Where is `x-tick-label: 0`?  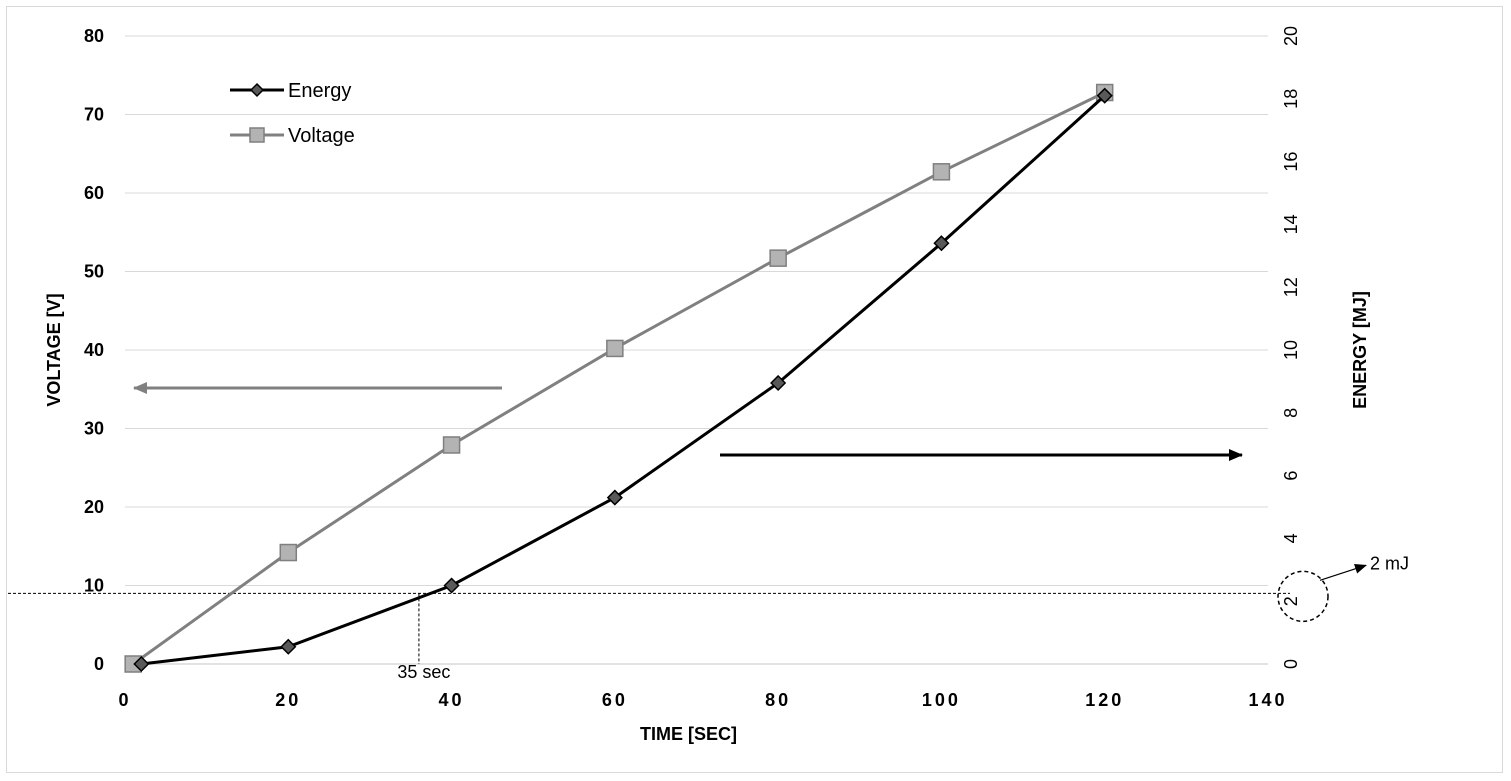 x-tick-label: 0 is located at coordinates (124, 700).